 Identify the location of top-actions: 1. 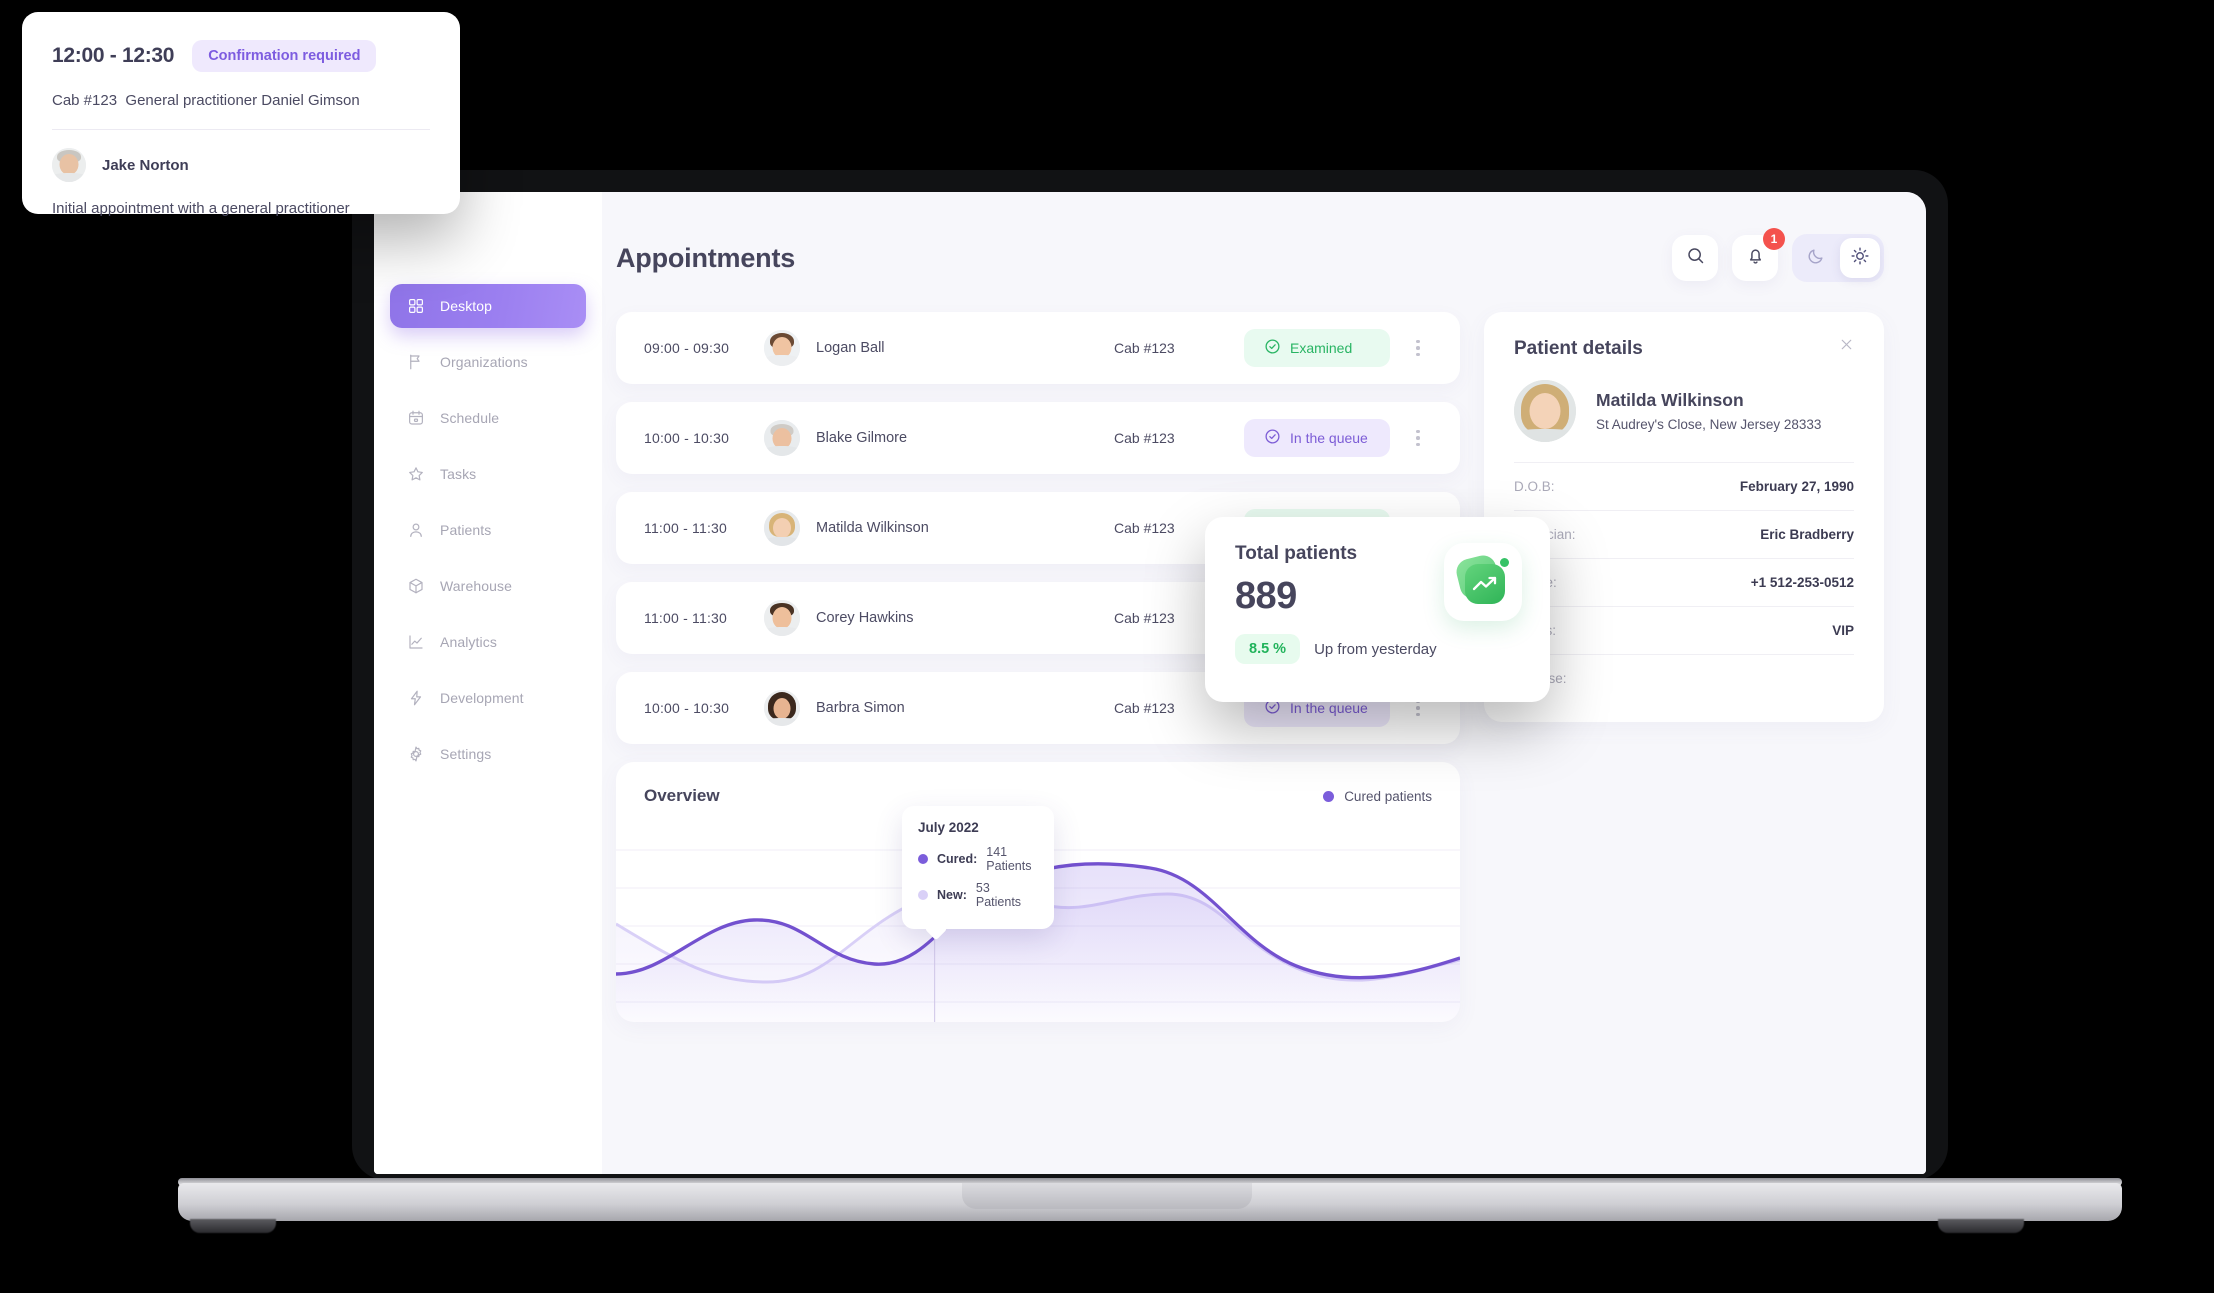
(1778, 255).